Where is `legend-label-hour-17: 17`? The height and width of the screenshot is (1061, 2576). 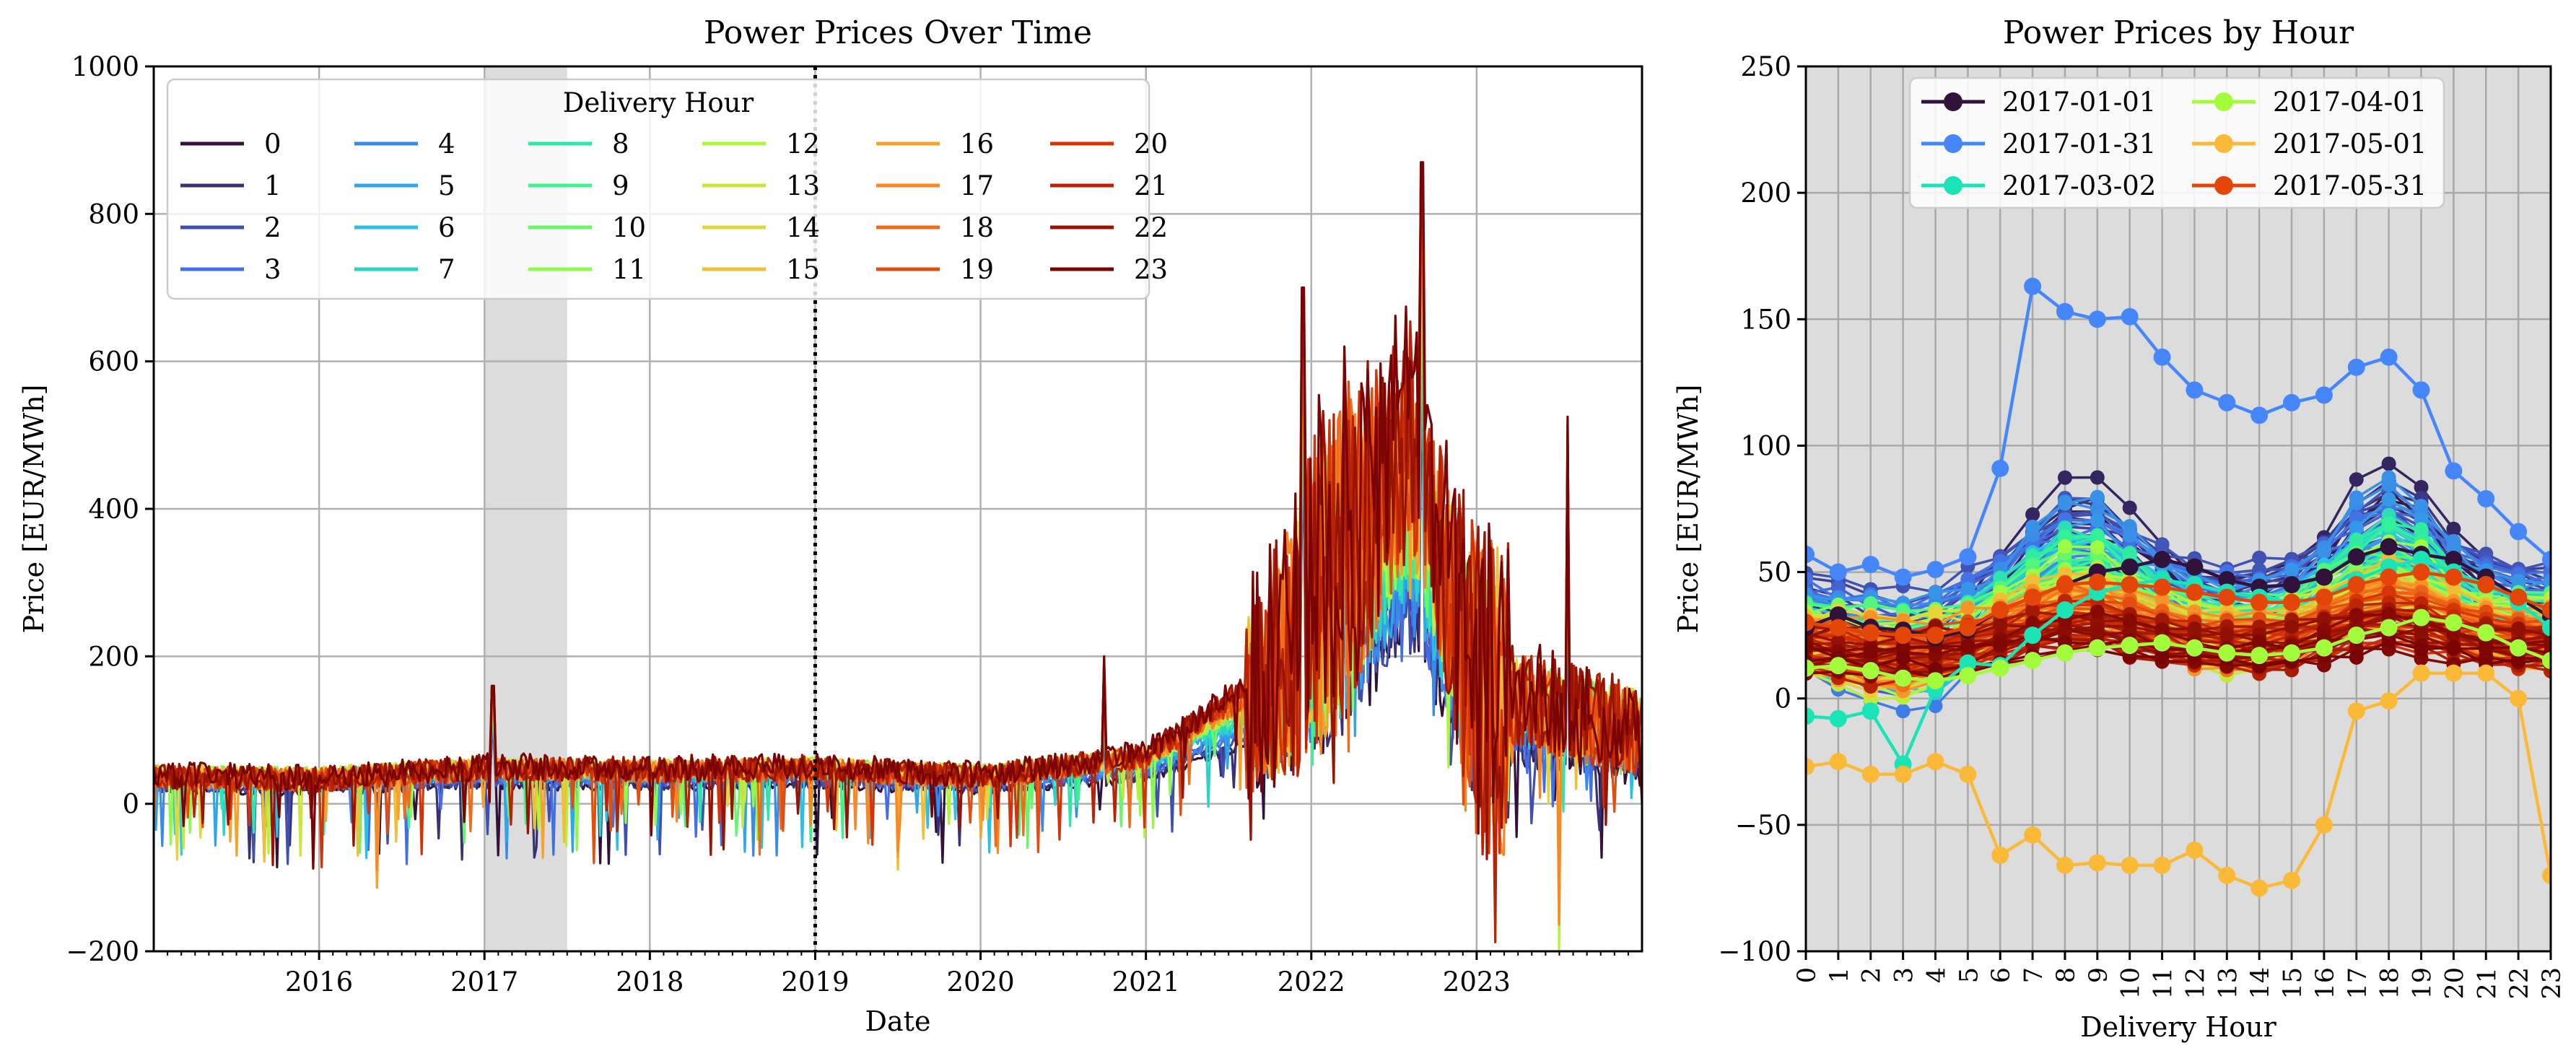
legend-label-hour-17: 17 is located at coordinates (977, 185).